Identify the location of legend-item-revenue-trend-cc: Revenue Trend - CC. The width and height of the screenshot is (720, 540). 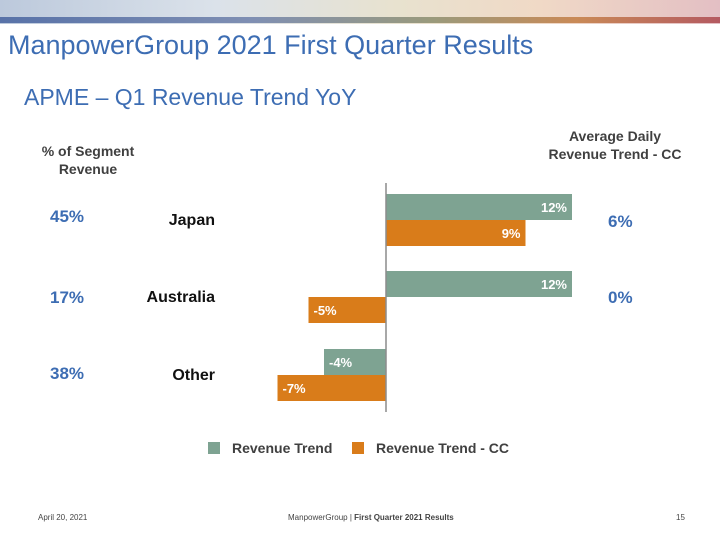
(430, 448).